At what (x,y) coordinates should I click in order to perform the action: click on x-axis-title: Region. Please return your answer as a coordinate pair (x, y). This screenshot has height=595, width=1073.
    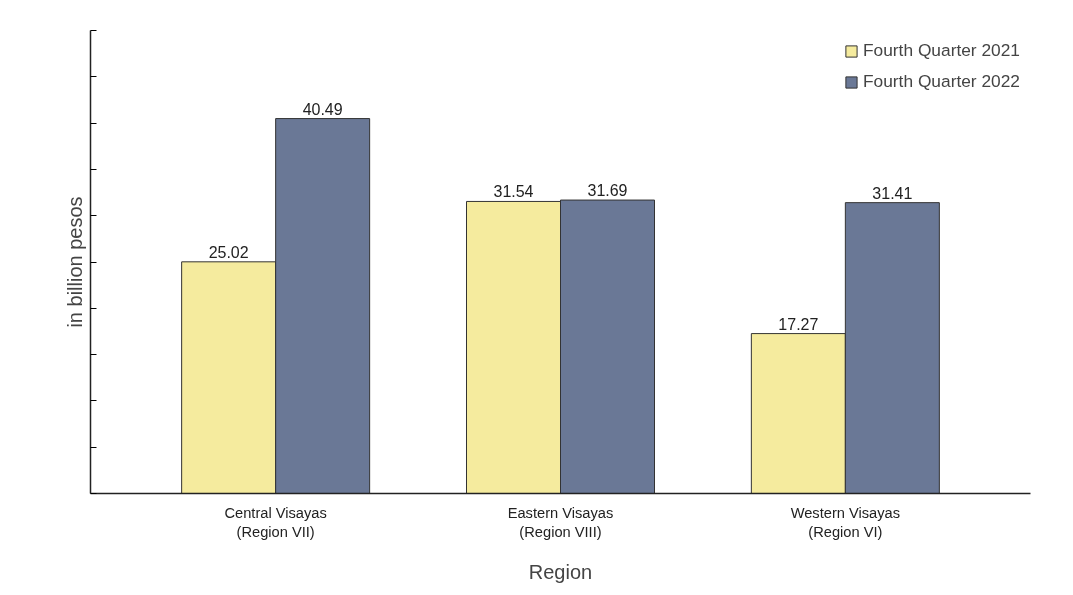
    Looking at the image, I should click on (560, 571).